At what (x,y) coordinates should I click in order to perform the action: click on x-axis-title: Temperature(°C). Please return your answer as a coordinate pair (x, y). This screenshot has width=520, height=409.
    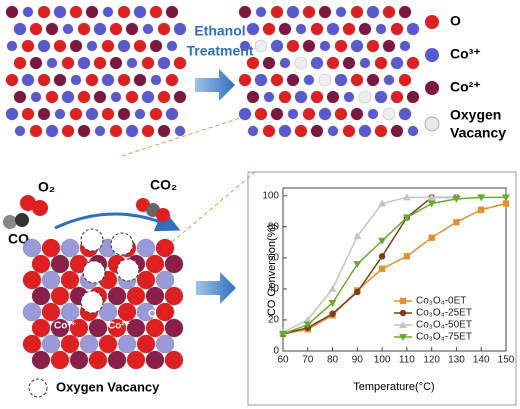
    Looking at the image, I should click on (393, 387).